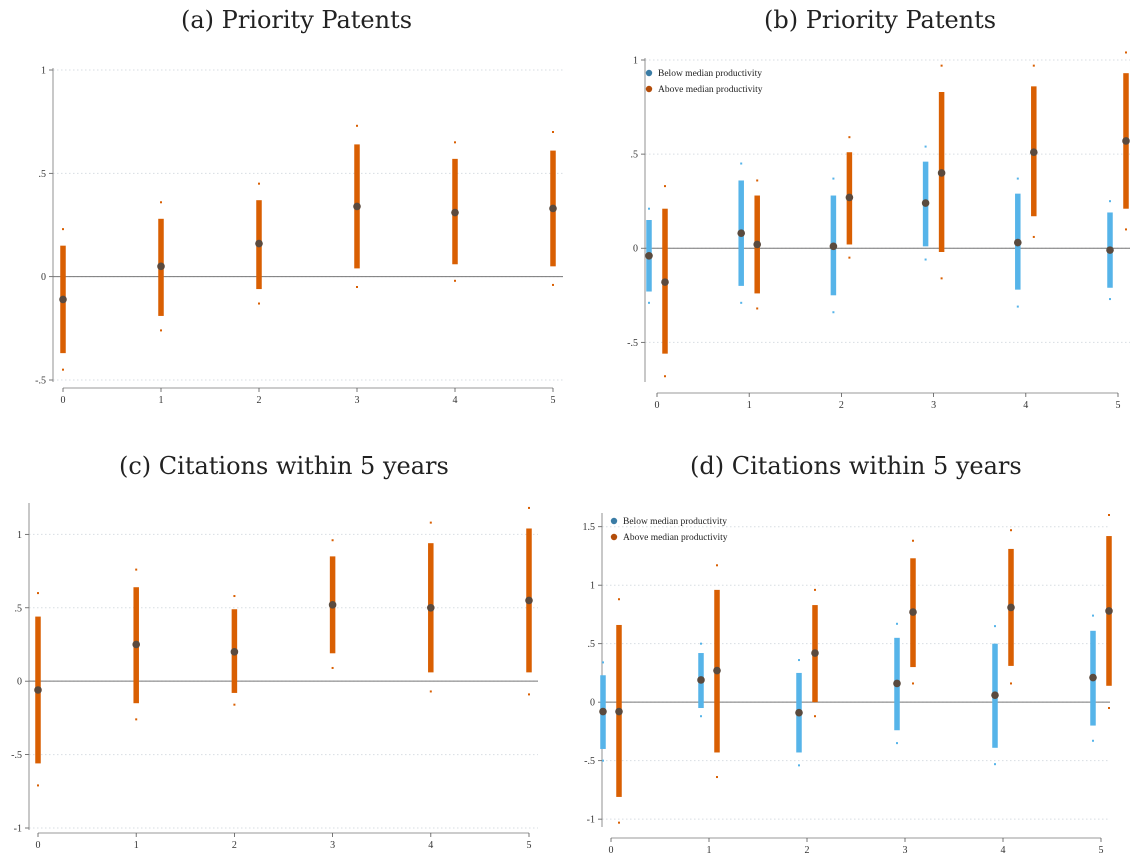 Image resolution: width=1146 pixels, height=855 pixels. I want to click on legend-marker, so click(649, 73).